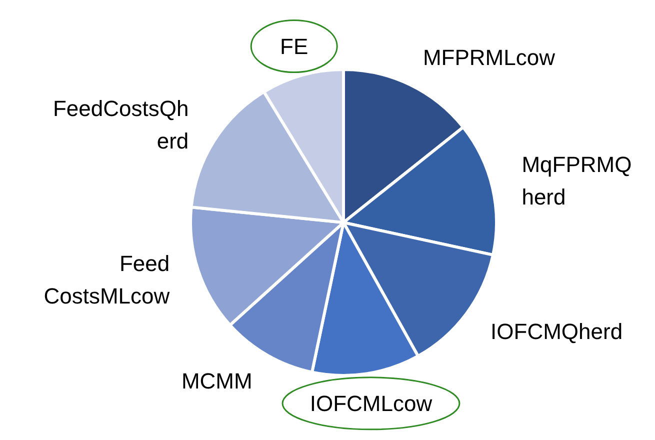 This screenshot has width=655, height=440. I want to click on slice-label: IOFCMQherd, so click(556, 331).